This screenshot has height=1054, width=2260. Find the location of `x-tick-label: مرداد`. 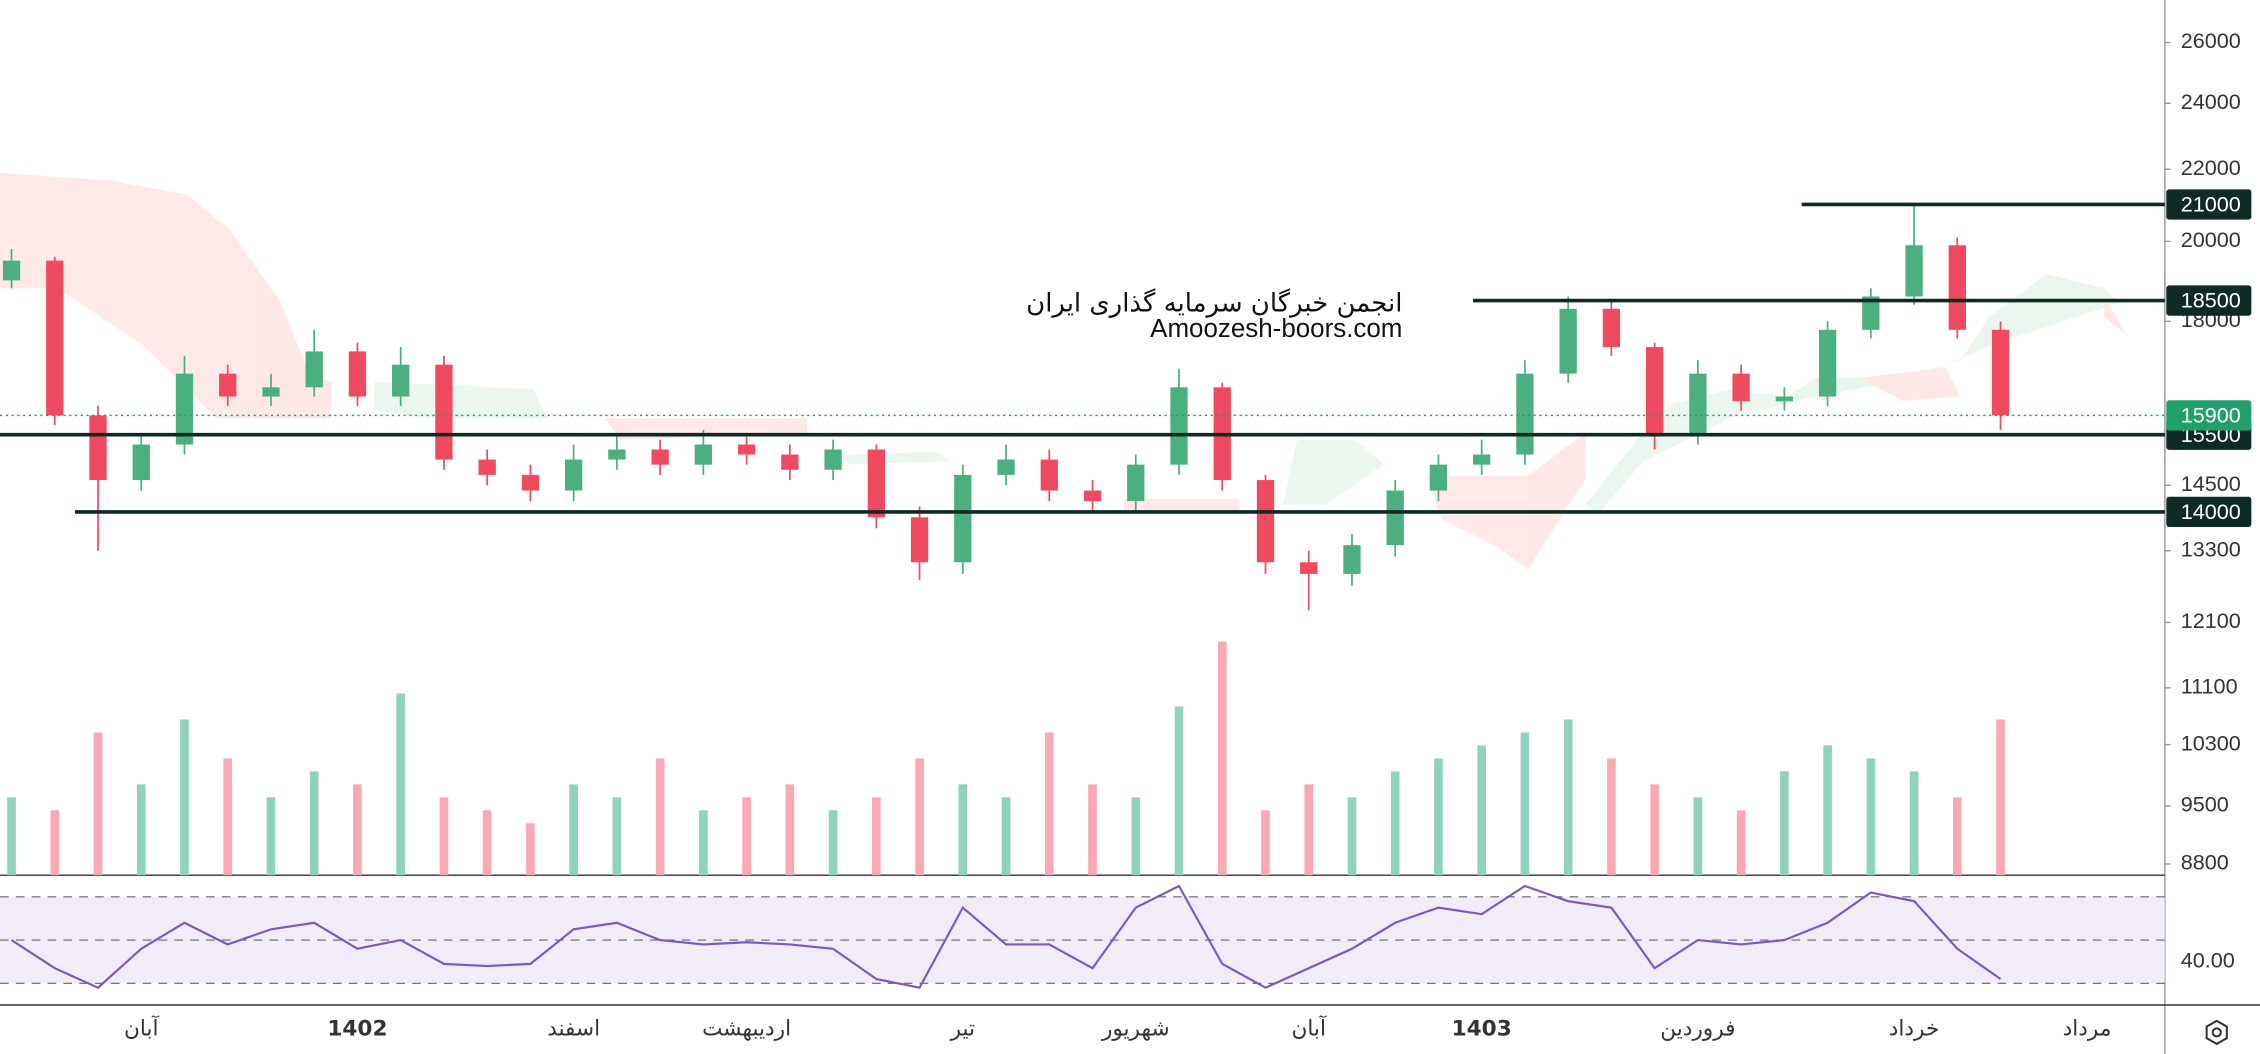

x-tick-label: مرداد is located at coordinates (2087, 1028).